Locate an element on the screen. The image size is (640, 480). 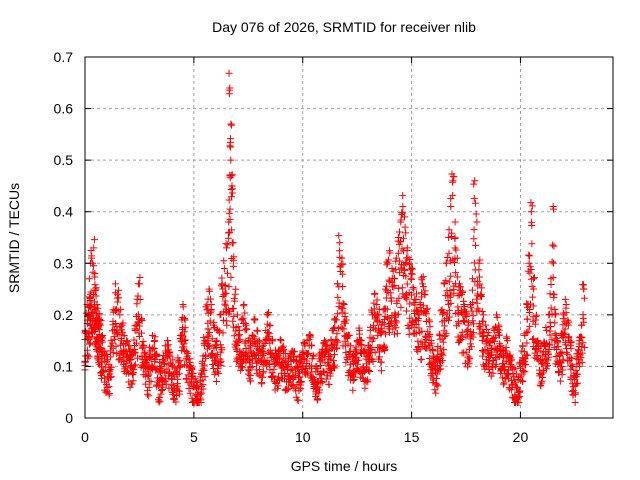
y-tick-label: 0.3 is located at coordinates (64, 263).